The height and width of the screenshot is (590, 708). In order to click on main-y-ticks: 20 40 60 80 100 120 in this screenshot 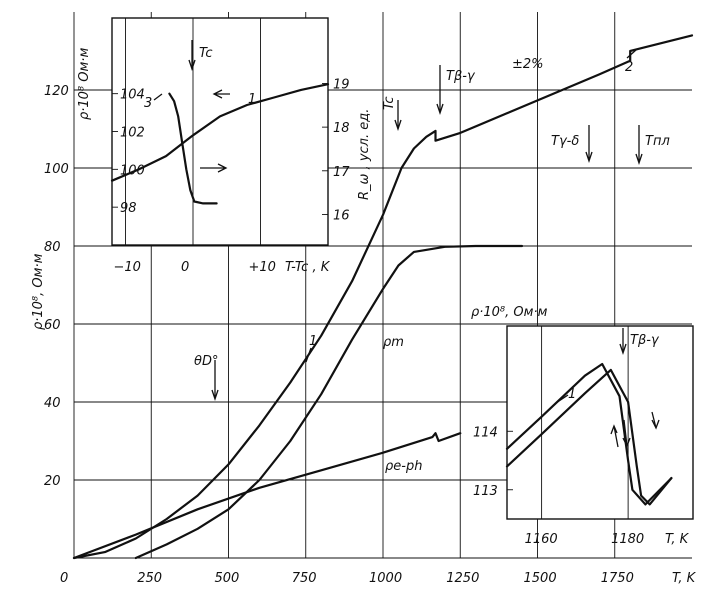, I will do `click(56, 286)`.